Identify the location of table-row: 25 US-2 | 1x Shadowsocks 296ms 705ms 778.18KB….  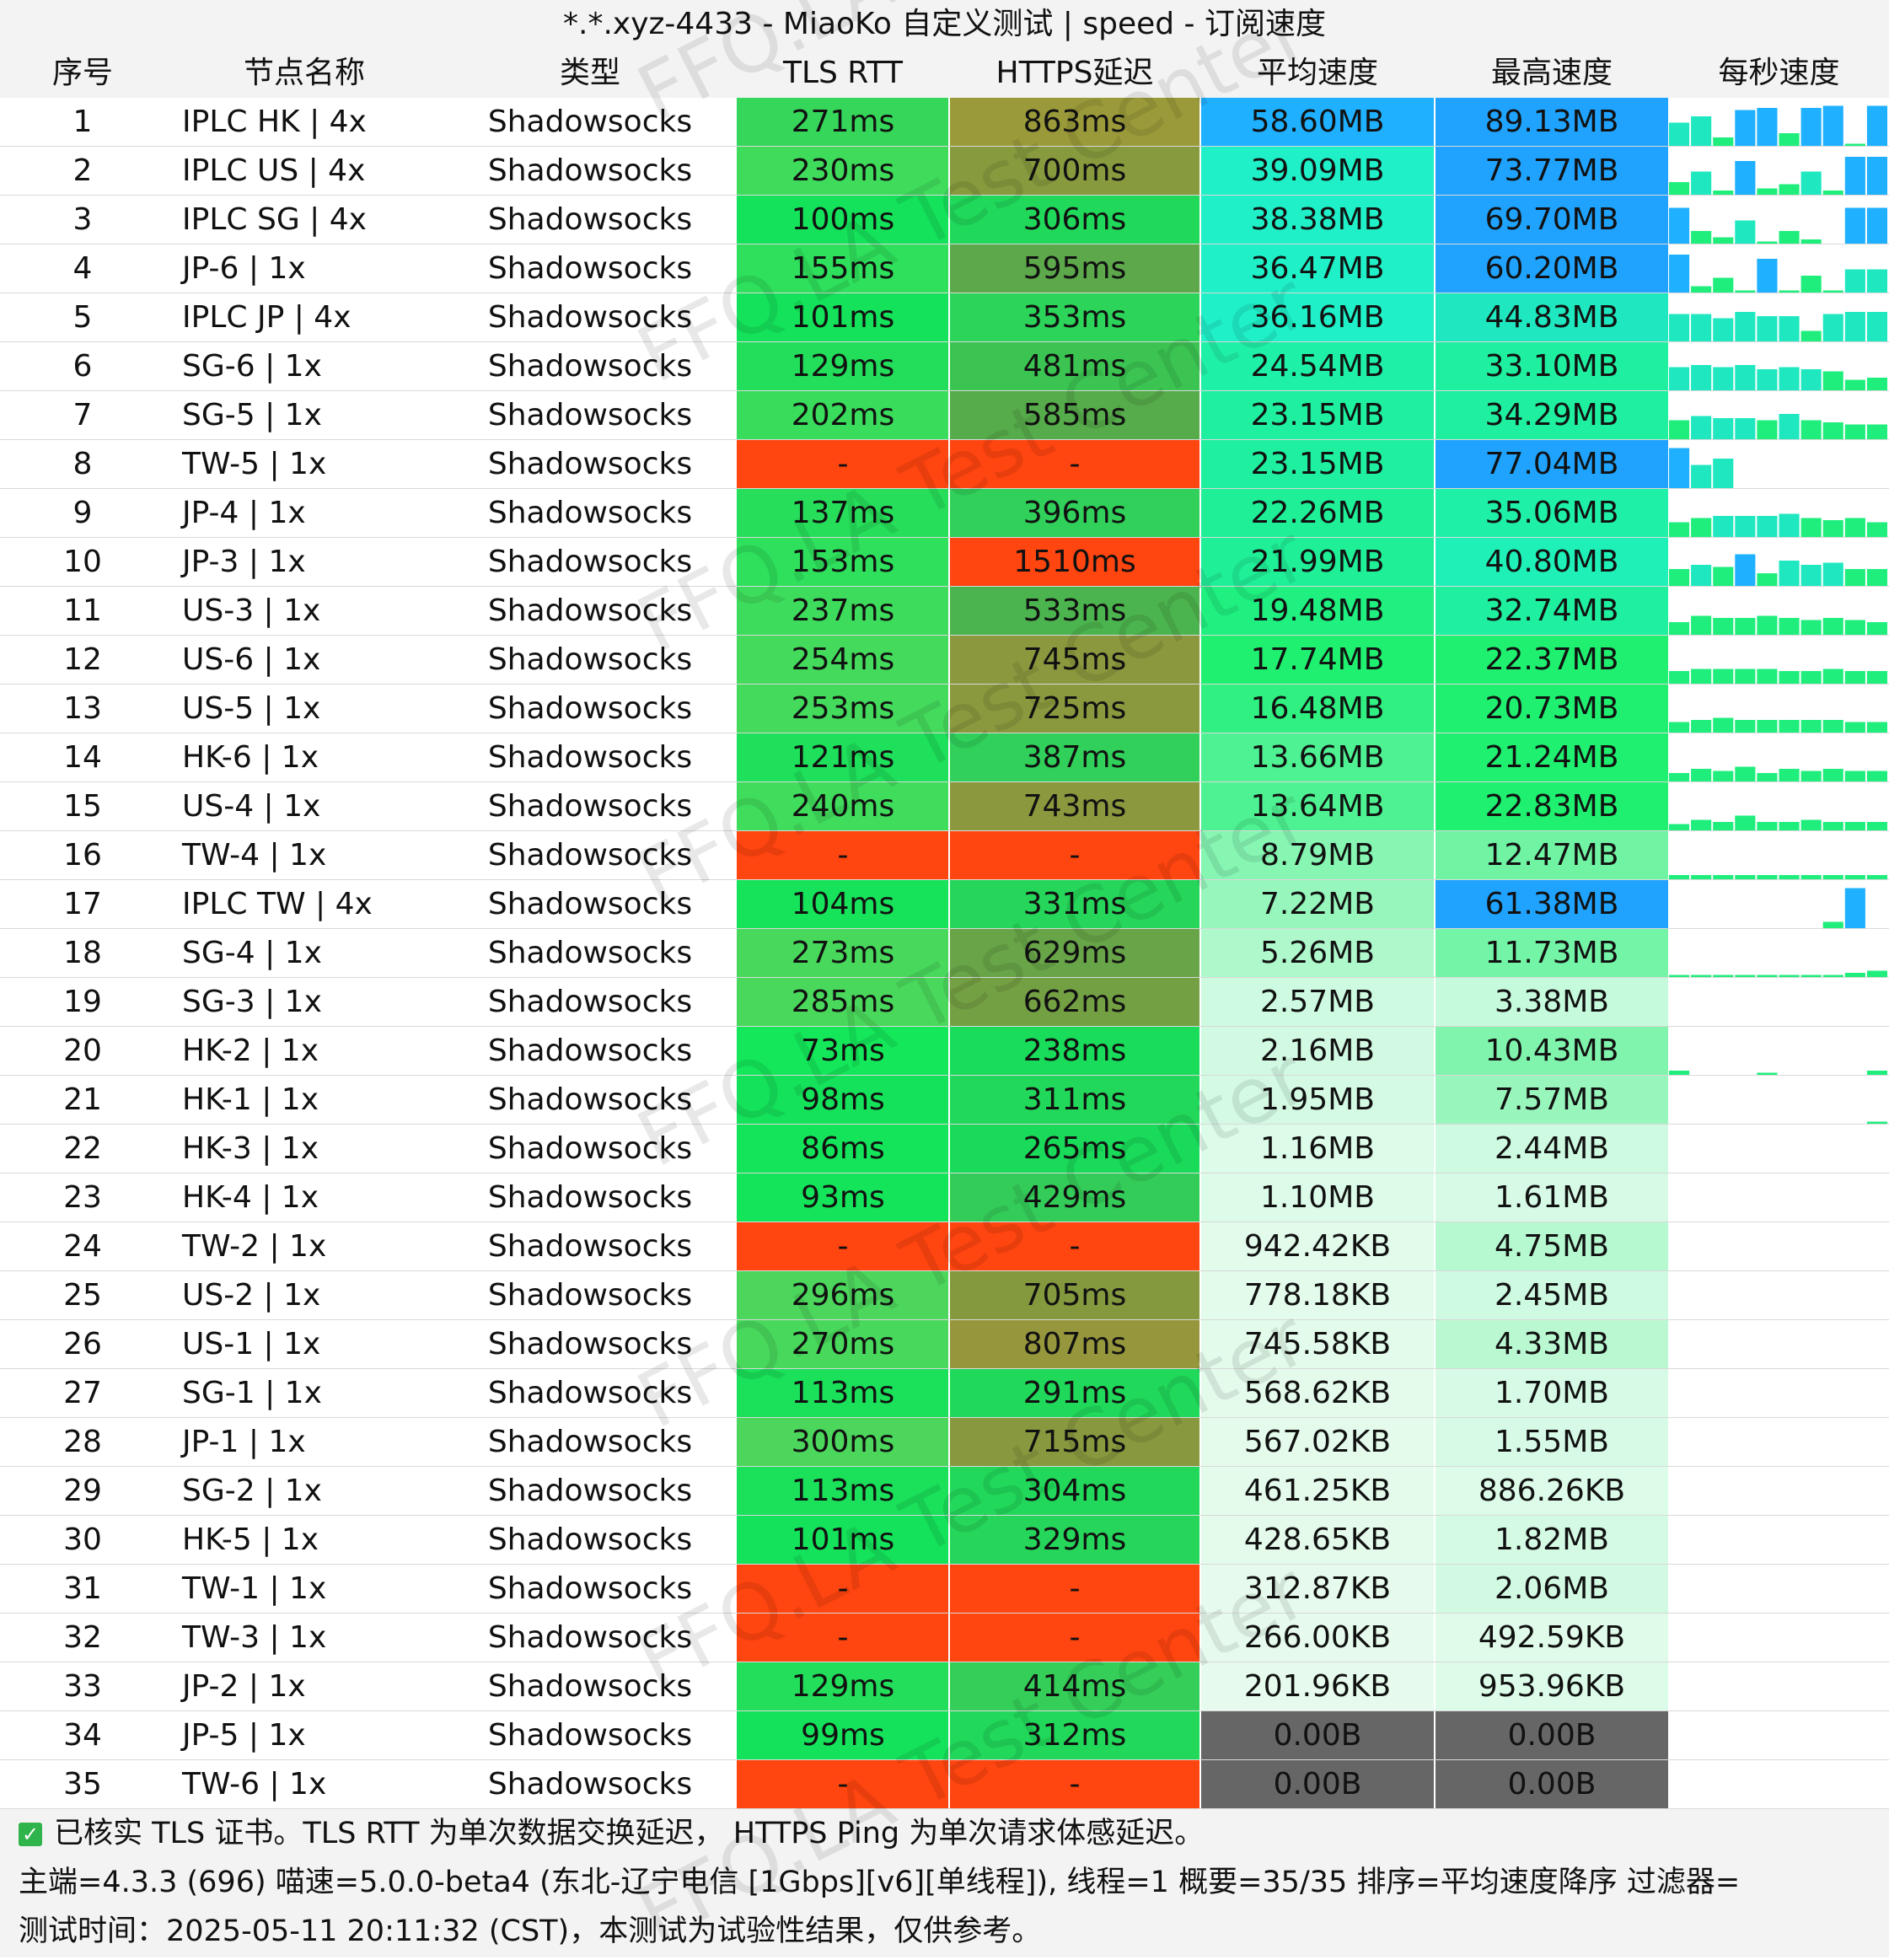
(944, 1295).